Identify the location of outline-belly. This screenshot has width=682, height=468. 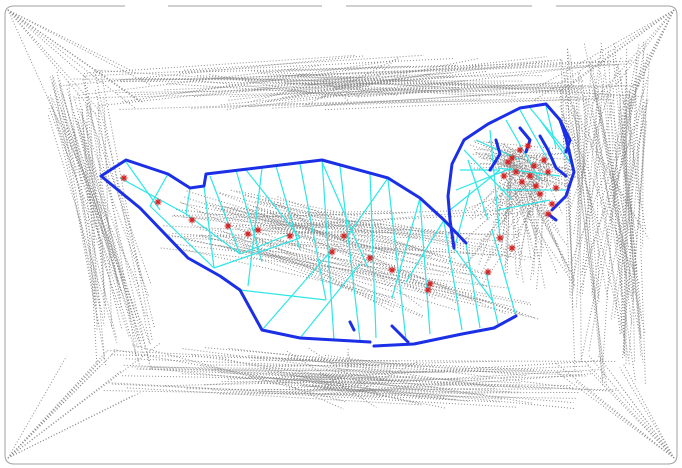
(445, 331).